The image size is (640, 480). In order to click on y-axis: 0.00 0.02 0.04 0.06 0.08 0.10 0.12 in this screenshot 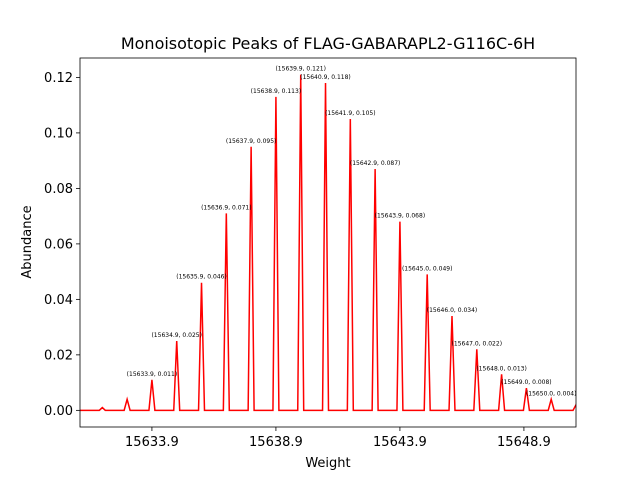, I will do `click(62, 245)`.